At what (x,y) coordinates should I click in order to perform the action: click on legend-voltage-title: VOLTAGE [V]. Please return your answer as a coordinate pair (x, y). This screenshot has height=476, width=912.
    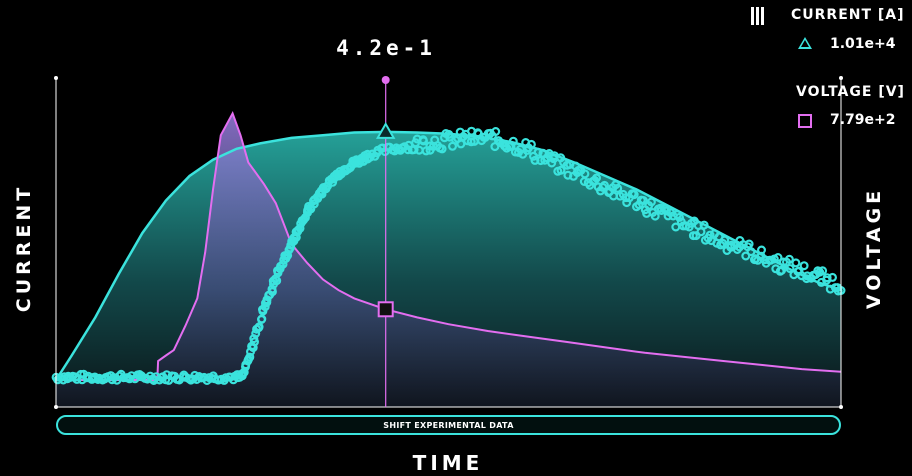
    Looking at the image, I should click on (850, 92).